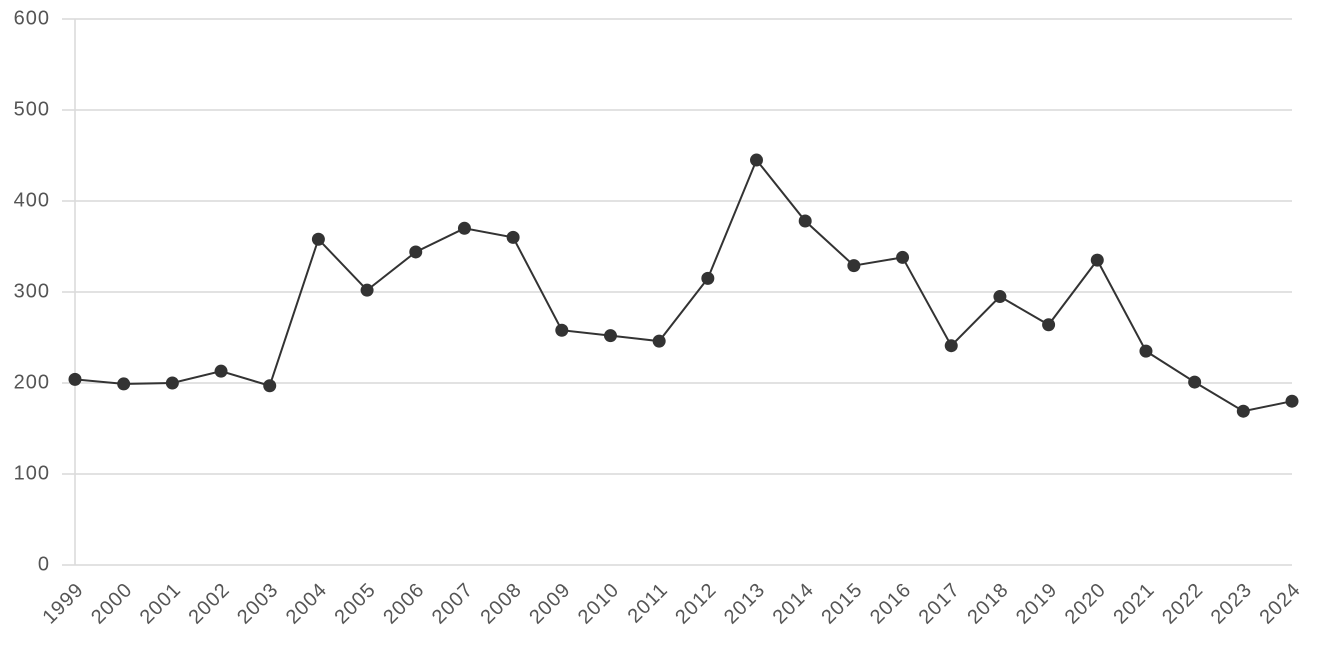 Image resolution: width=1320 pixels, height=660 pixels. I want to click on y-tick-label: 500, so click(32, 109).